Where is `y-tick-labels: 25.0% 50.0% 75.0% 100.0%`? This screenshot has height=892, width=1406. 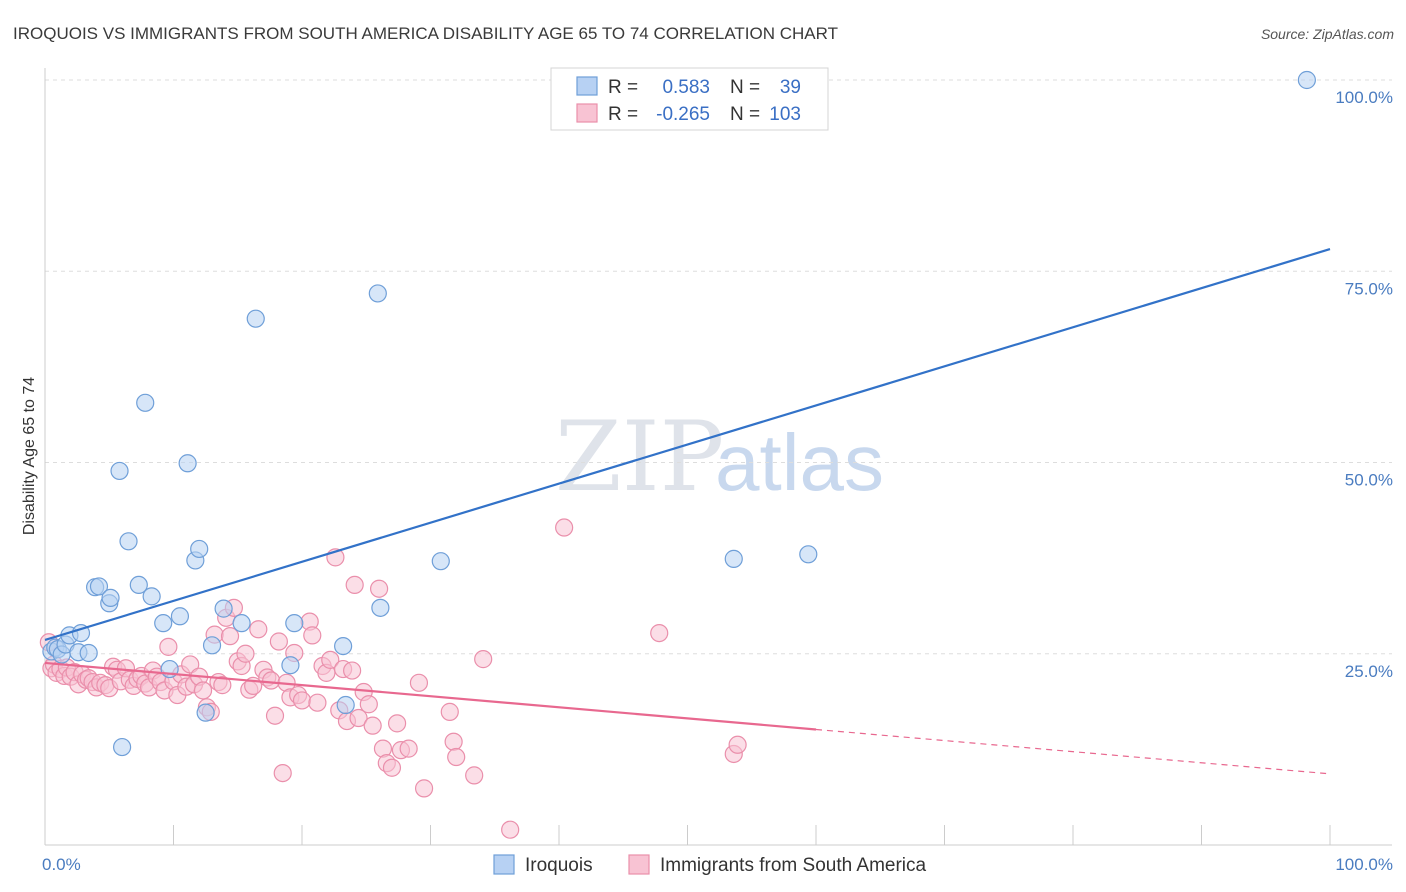
y-tick-labels: 25.0% 50.0% 75.0% 100.0% is located at coordinates (1364, 384).